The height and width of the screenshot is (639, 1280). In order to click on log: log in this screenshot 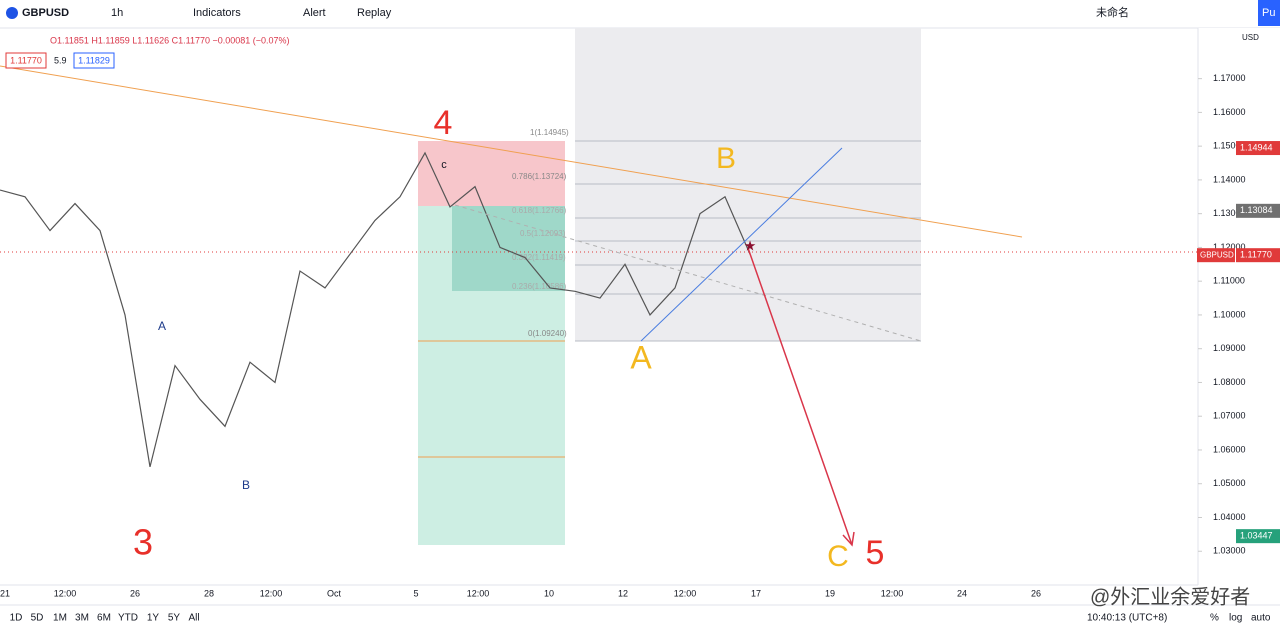, I will do `click(1235, 618)`.